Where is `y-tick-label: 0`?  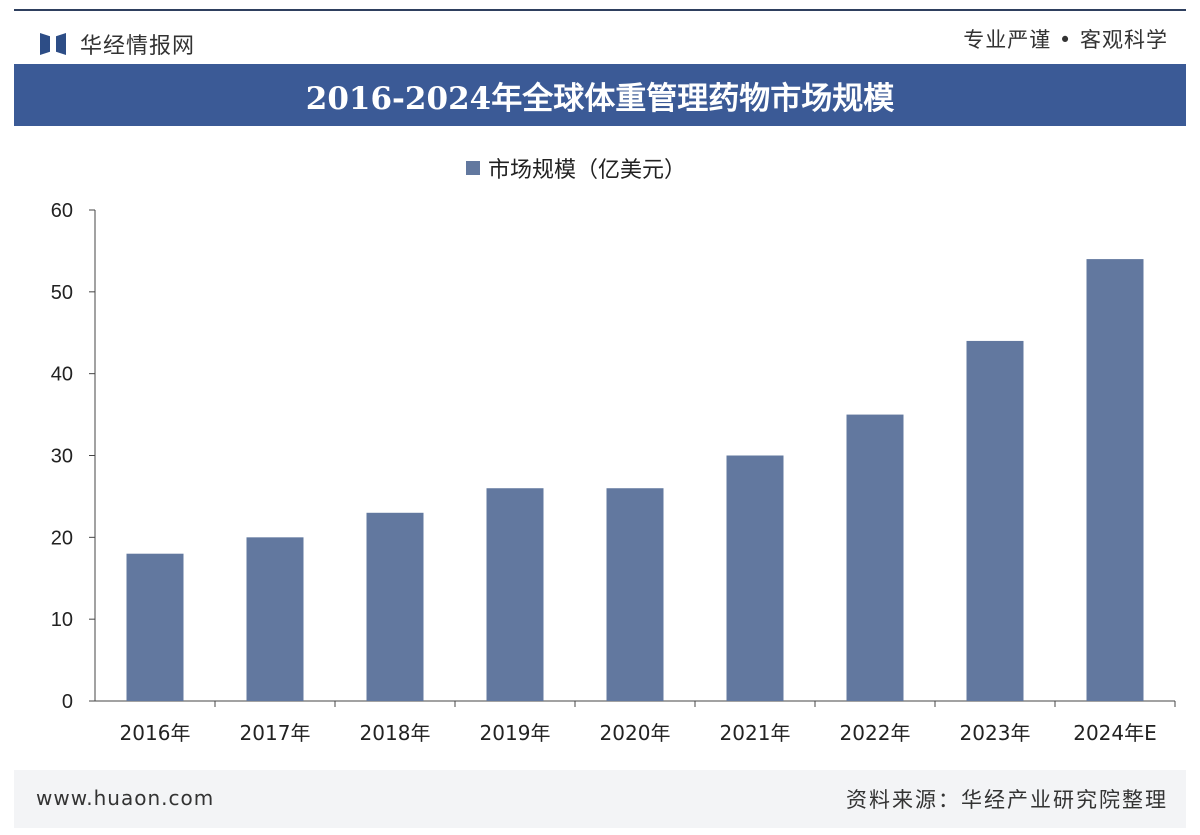
y-tick-label: 0 is located at coordinates (67, 702).